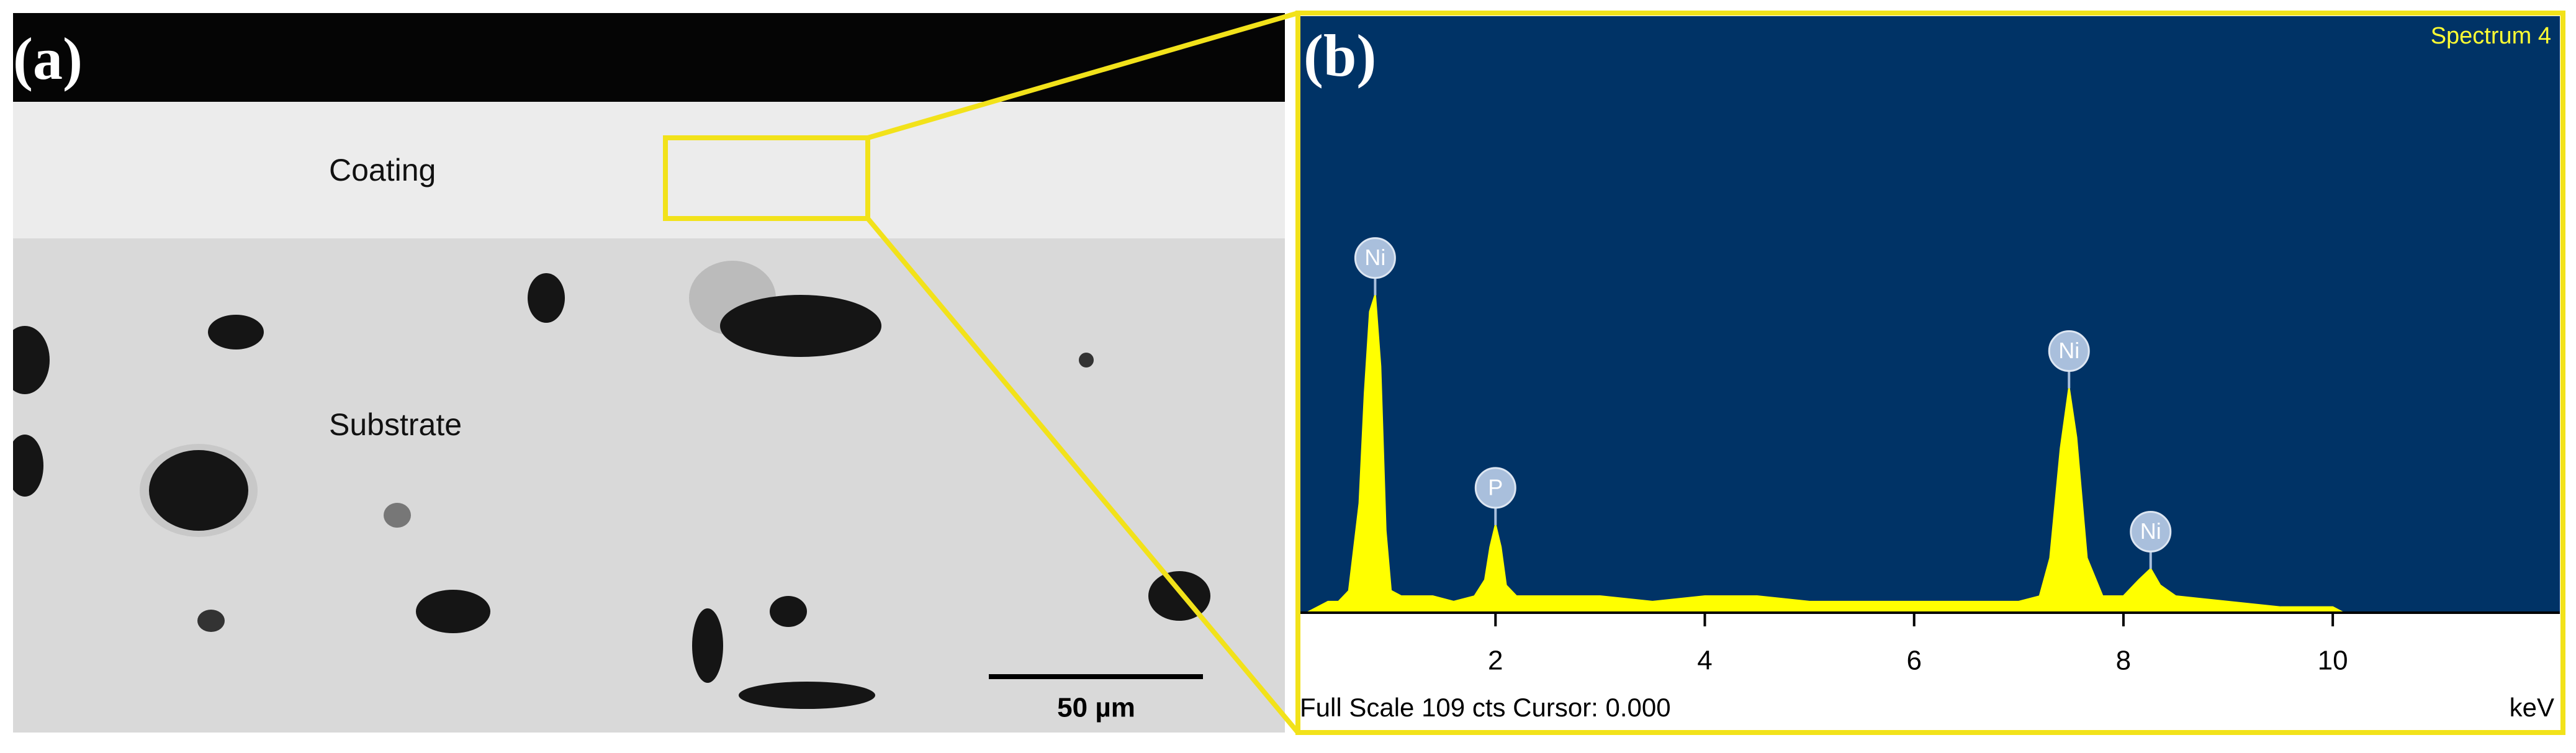 This screenshot has width=2576, height=753. I want to click on panel-label: (a), so click(48, 58).